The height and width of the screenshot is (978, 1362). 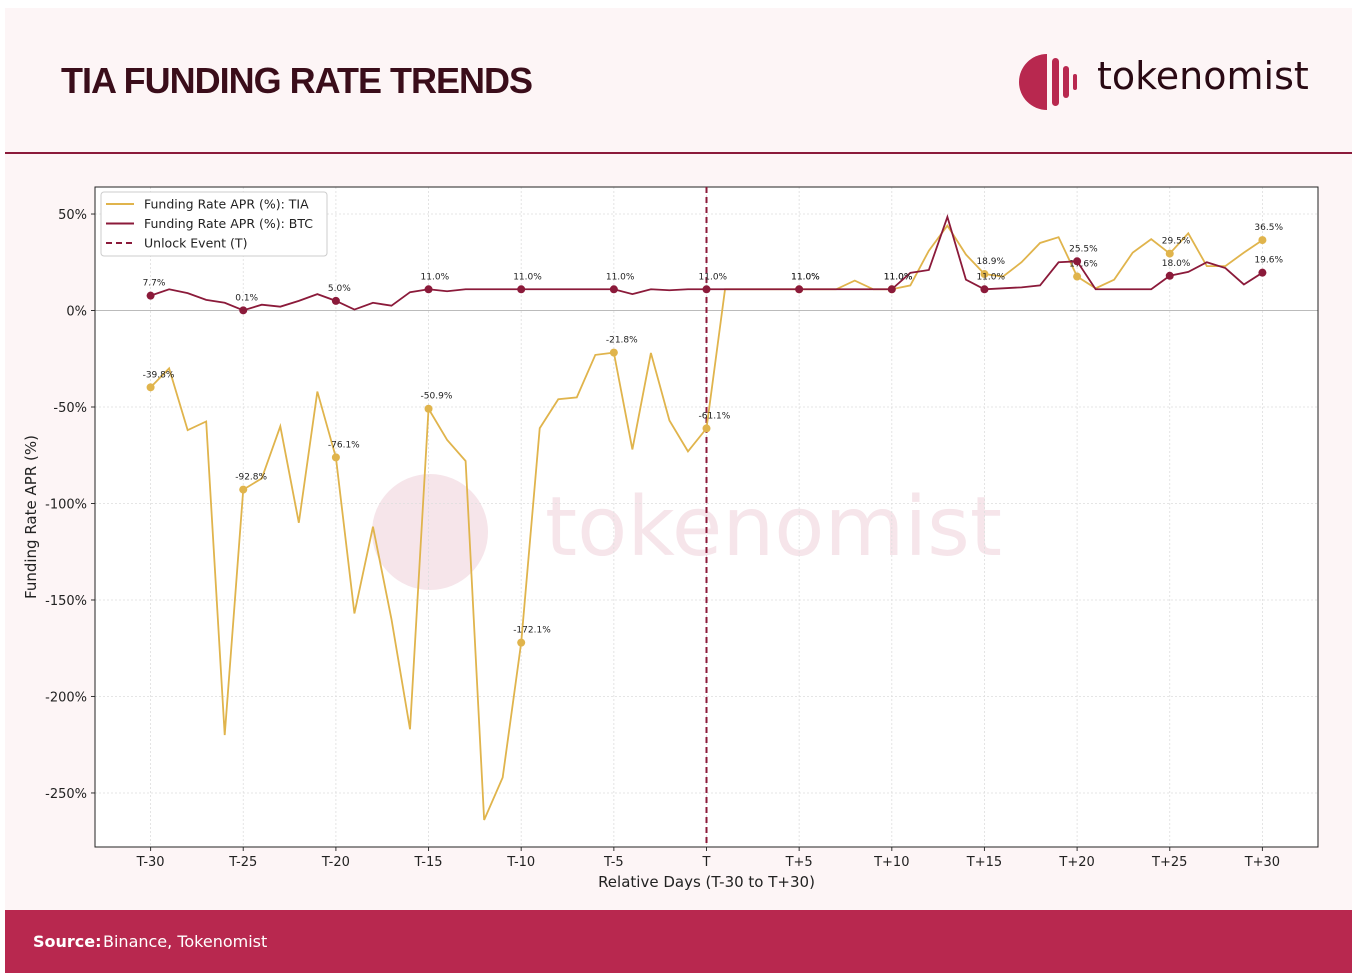 What do you see at coordinates (1083, 265) in the screenshot?
I see `value-label: 17.6%` at bounding box center [1083, 265].